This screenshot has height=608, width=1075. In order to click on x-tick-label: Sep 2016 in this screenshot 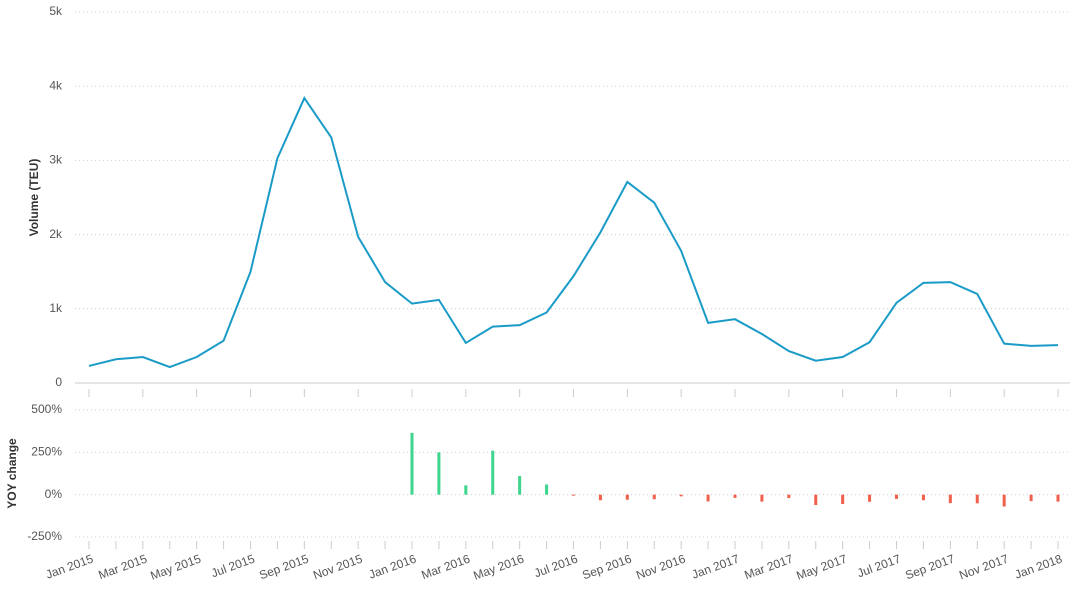, I will do `click(606, 567)`.